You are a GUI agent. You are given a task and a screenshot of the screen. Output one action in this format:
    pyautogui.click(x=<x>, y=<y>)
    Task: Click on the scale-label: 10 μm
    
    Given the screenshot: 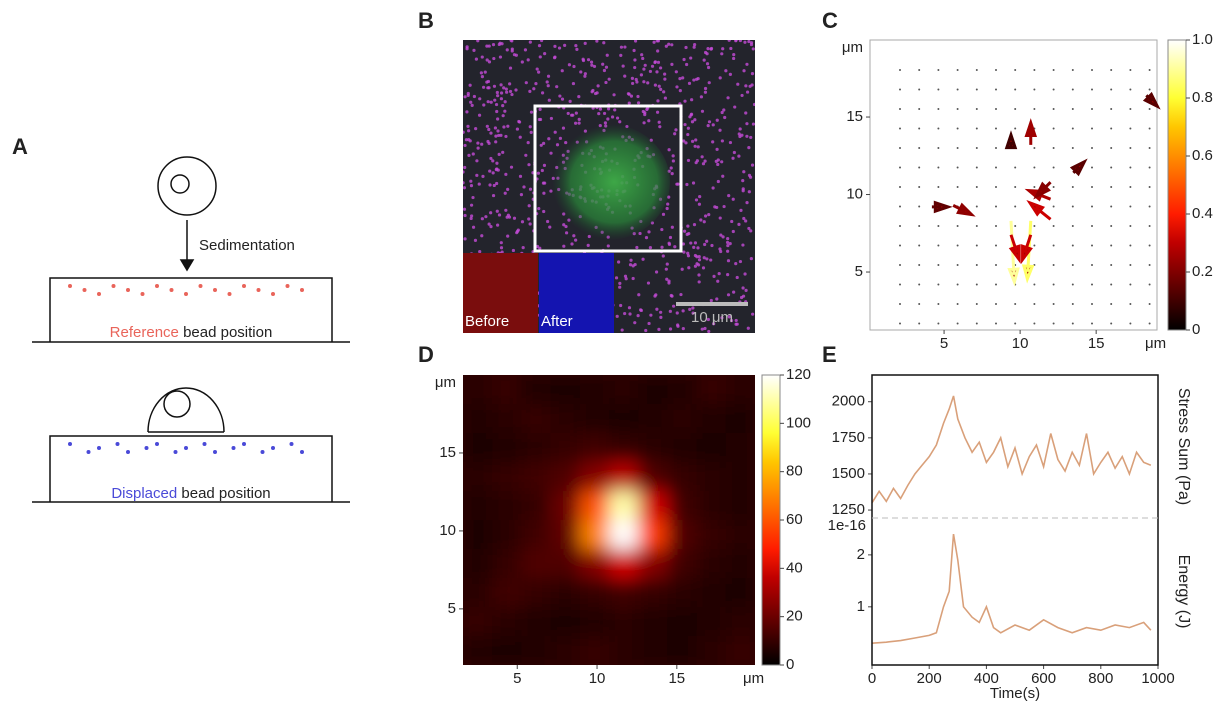 What is the action you would take?
    pyautogui.click(x=712, y=317)
    